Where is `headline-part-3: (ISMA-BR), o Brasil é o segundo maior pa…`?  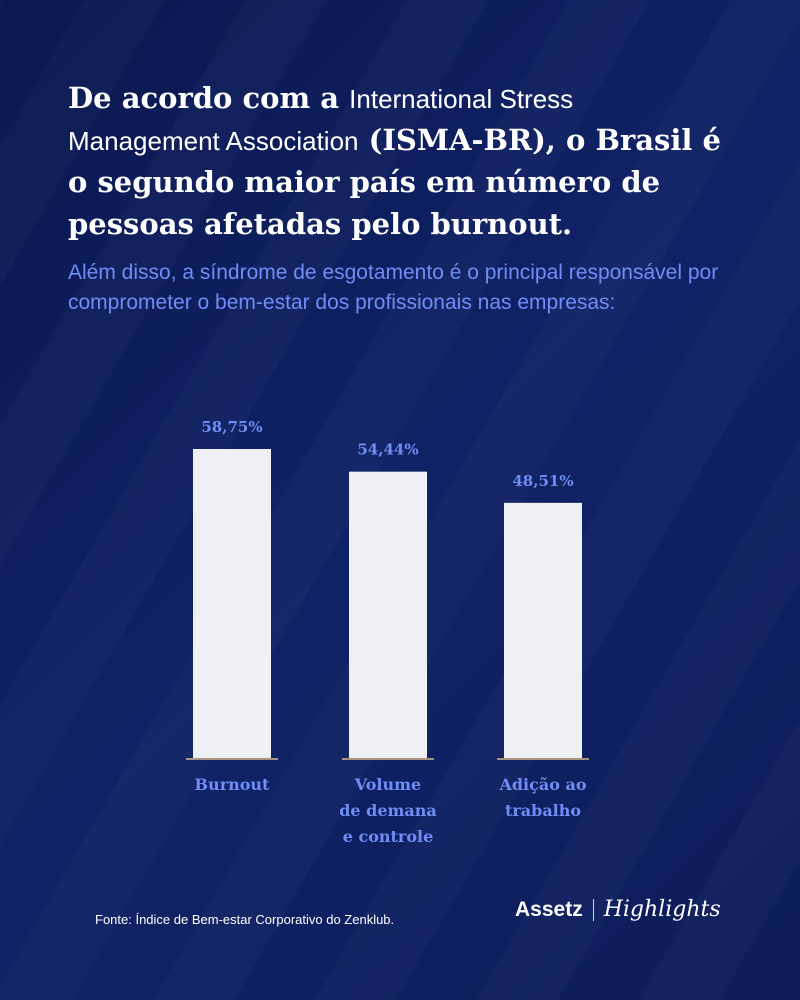 headline-part-3: (ISMA-BR), o Brasil é o segundo maior pa… is located at coordinates (394, 182).